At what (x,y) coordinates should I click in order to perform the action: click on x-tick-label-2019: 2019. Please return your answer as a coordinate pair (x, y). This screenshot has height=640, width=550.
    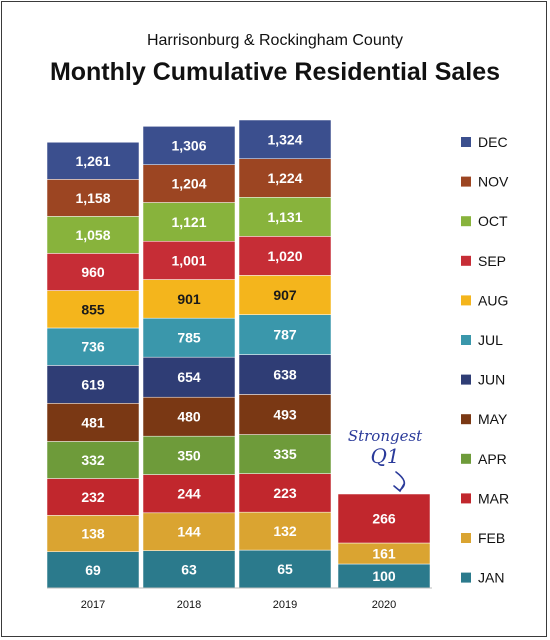
    Looking at the image, I should click on (285, 605).